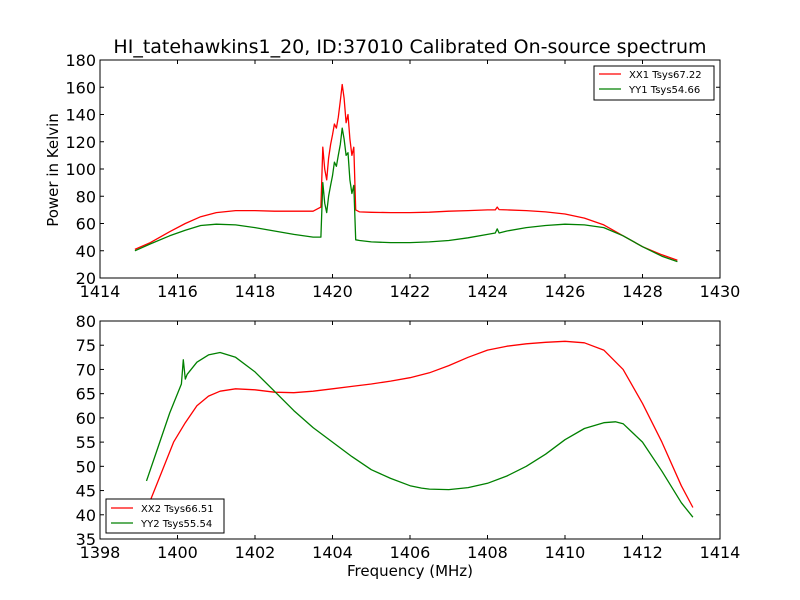 The image size is (800, 600). I want to click on top-y-tick-label: 80, so click(86, 196).